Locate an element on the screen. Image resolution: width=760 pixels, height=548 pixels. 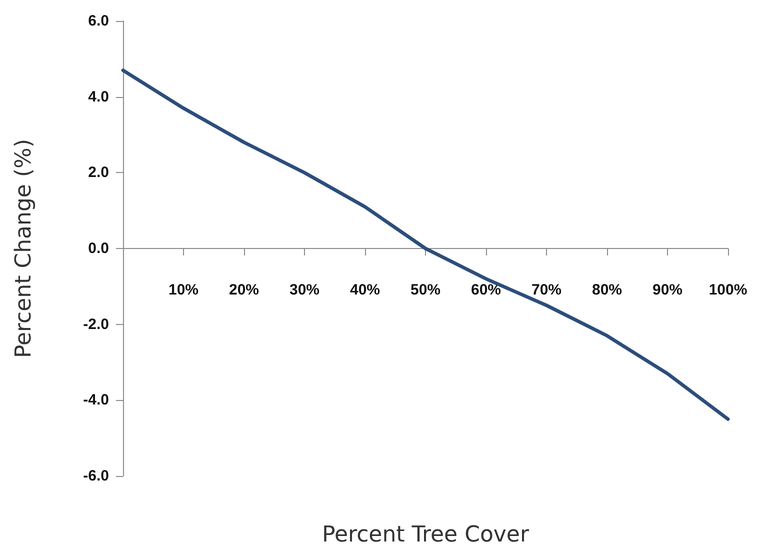
x-tick-label: 80% is located at coordinates (607, 290).